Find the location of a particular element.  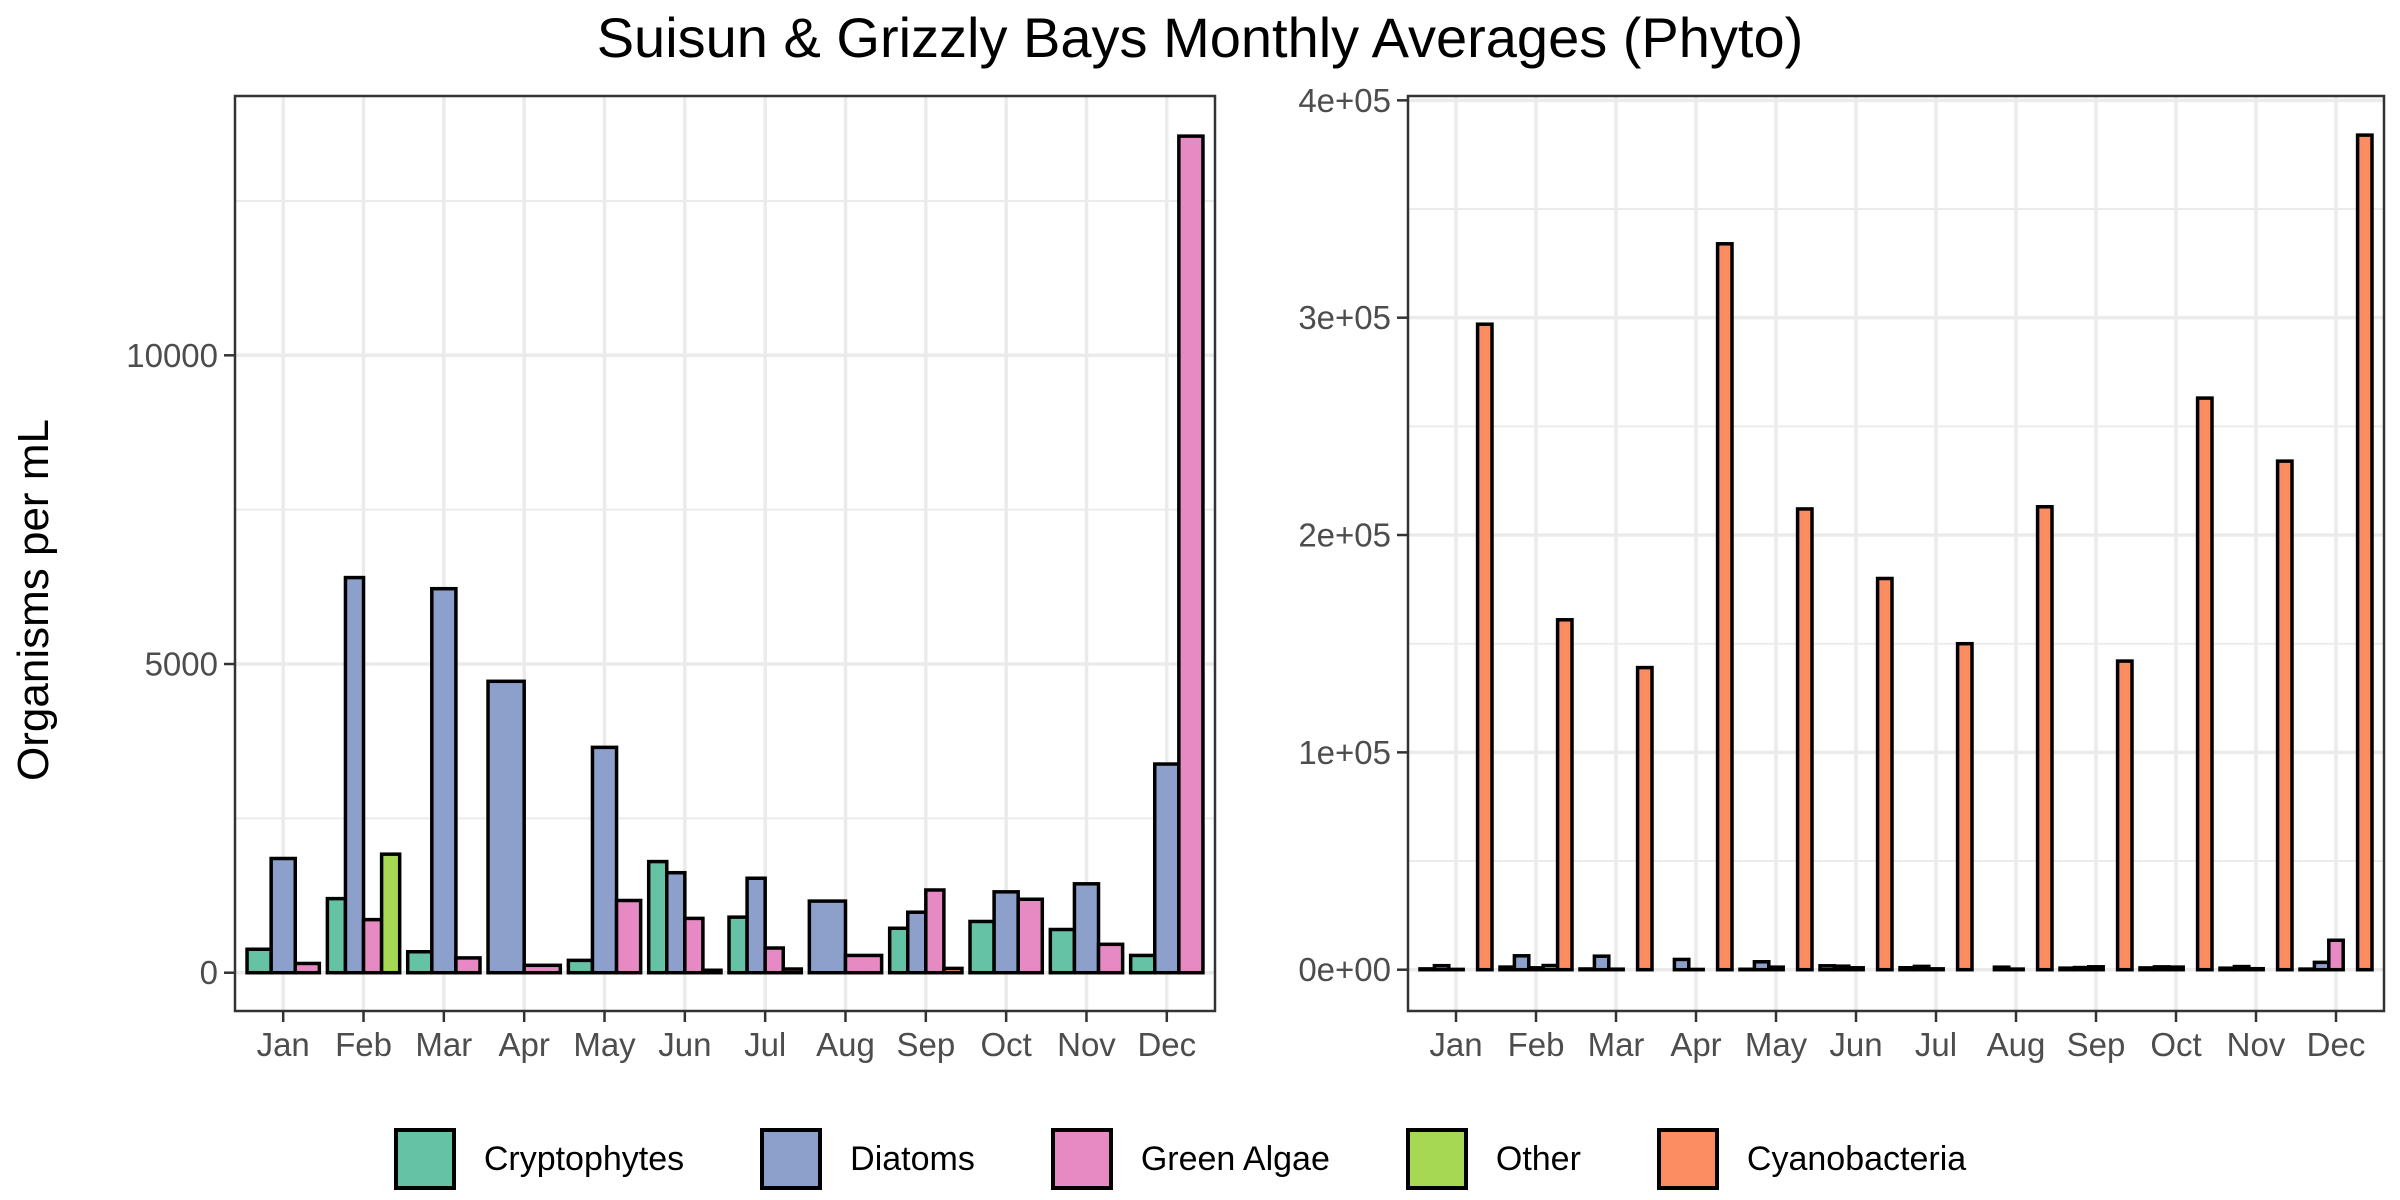

bar-green-algae-oct is located at coordinates (1030, 936).